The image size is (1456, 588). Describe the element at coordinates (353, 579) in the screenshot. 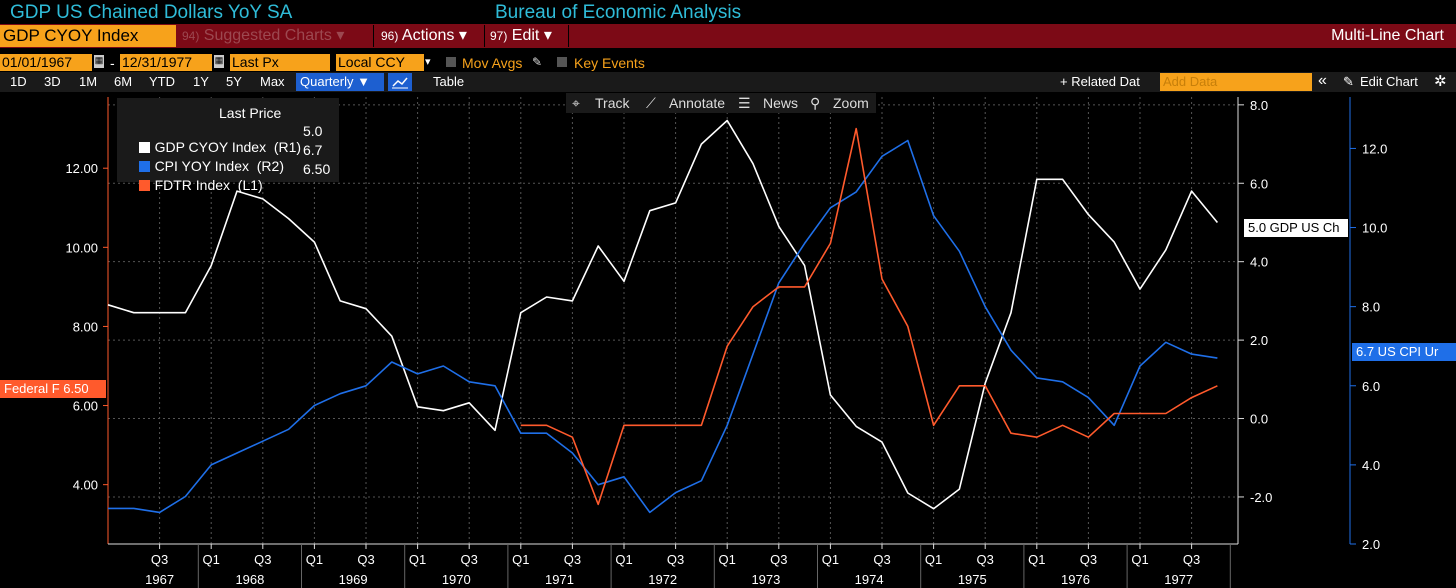

I see `x-year-label: 1969` at that location.